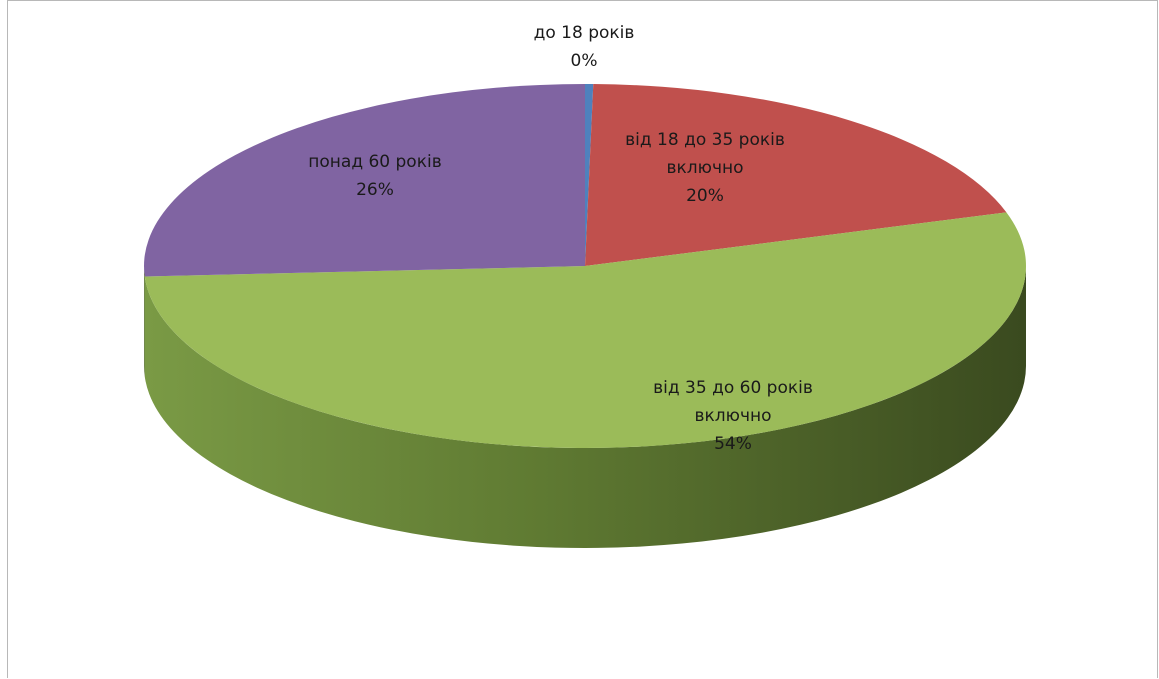 The width and height of the screenshot is (1159, 679). I want to click on label-18-35-percent: 20%, so click(705, 196).